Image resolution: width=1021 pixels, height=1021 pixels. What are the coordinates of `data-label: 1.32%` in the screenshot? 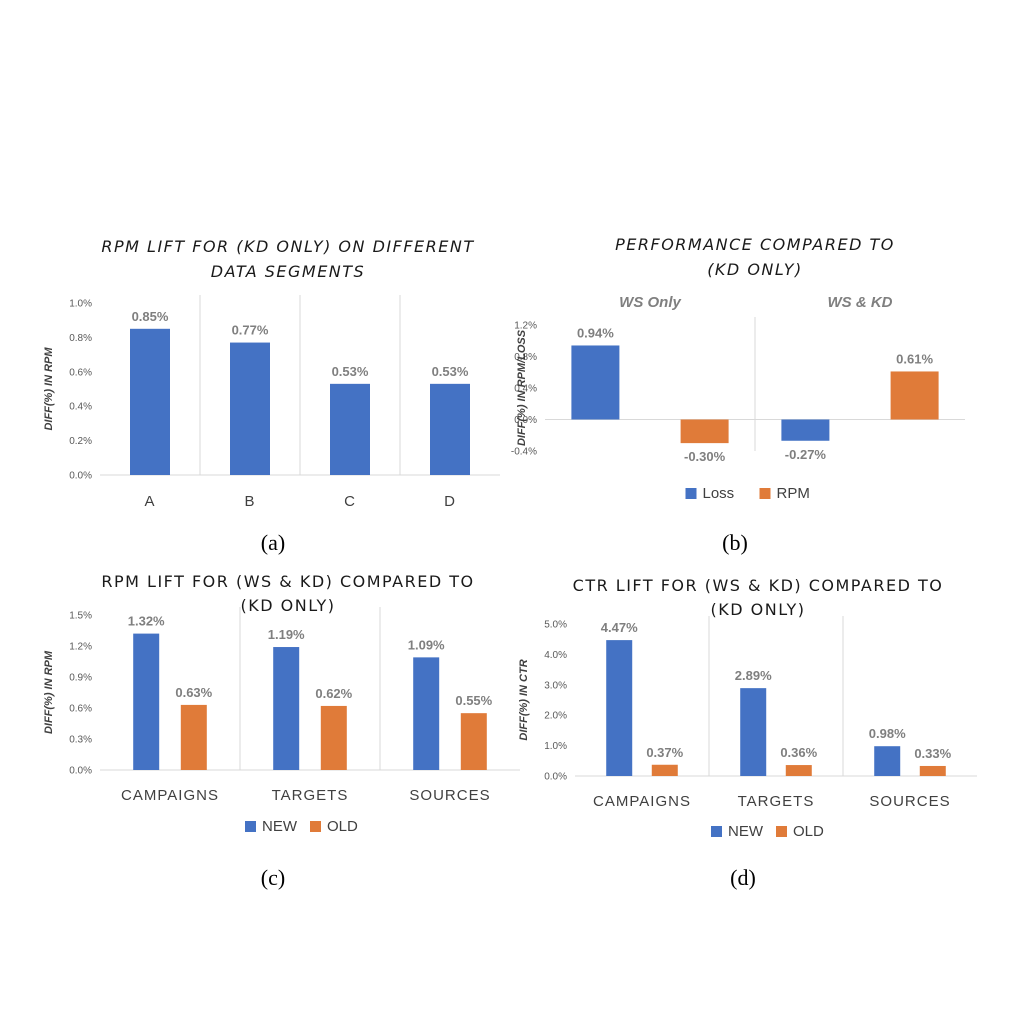 It's located at (146, 621).